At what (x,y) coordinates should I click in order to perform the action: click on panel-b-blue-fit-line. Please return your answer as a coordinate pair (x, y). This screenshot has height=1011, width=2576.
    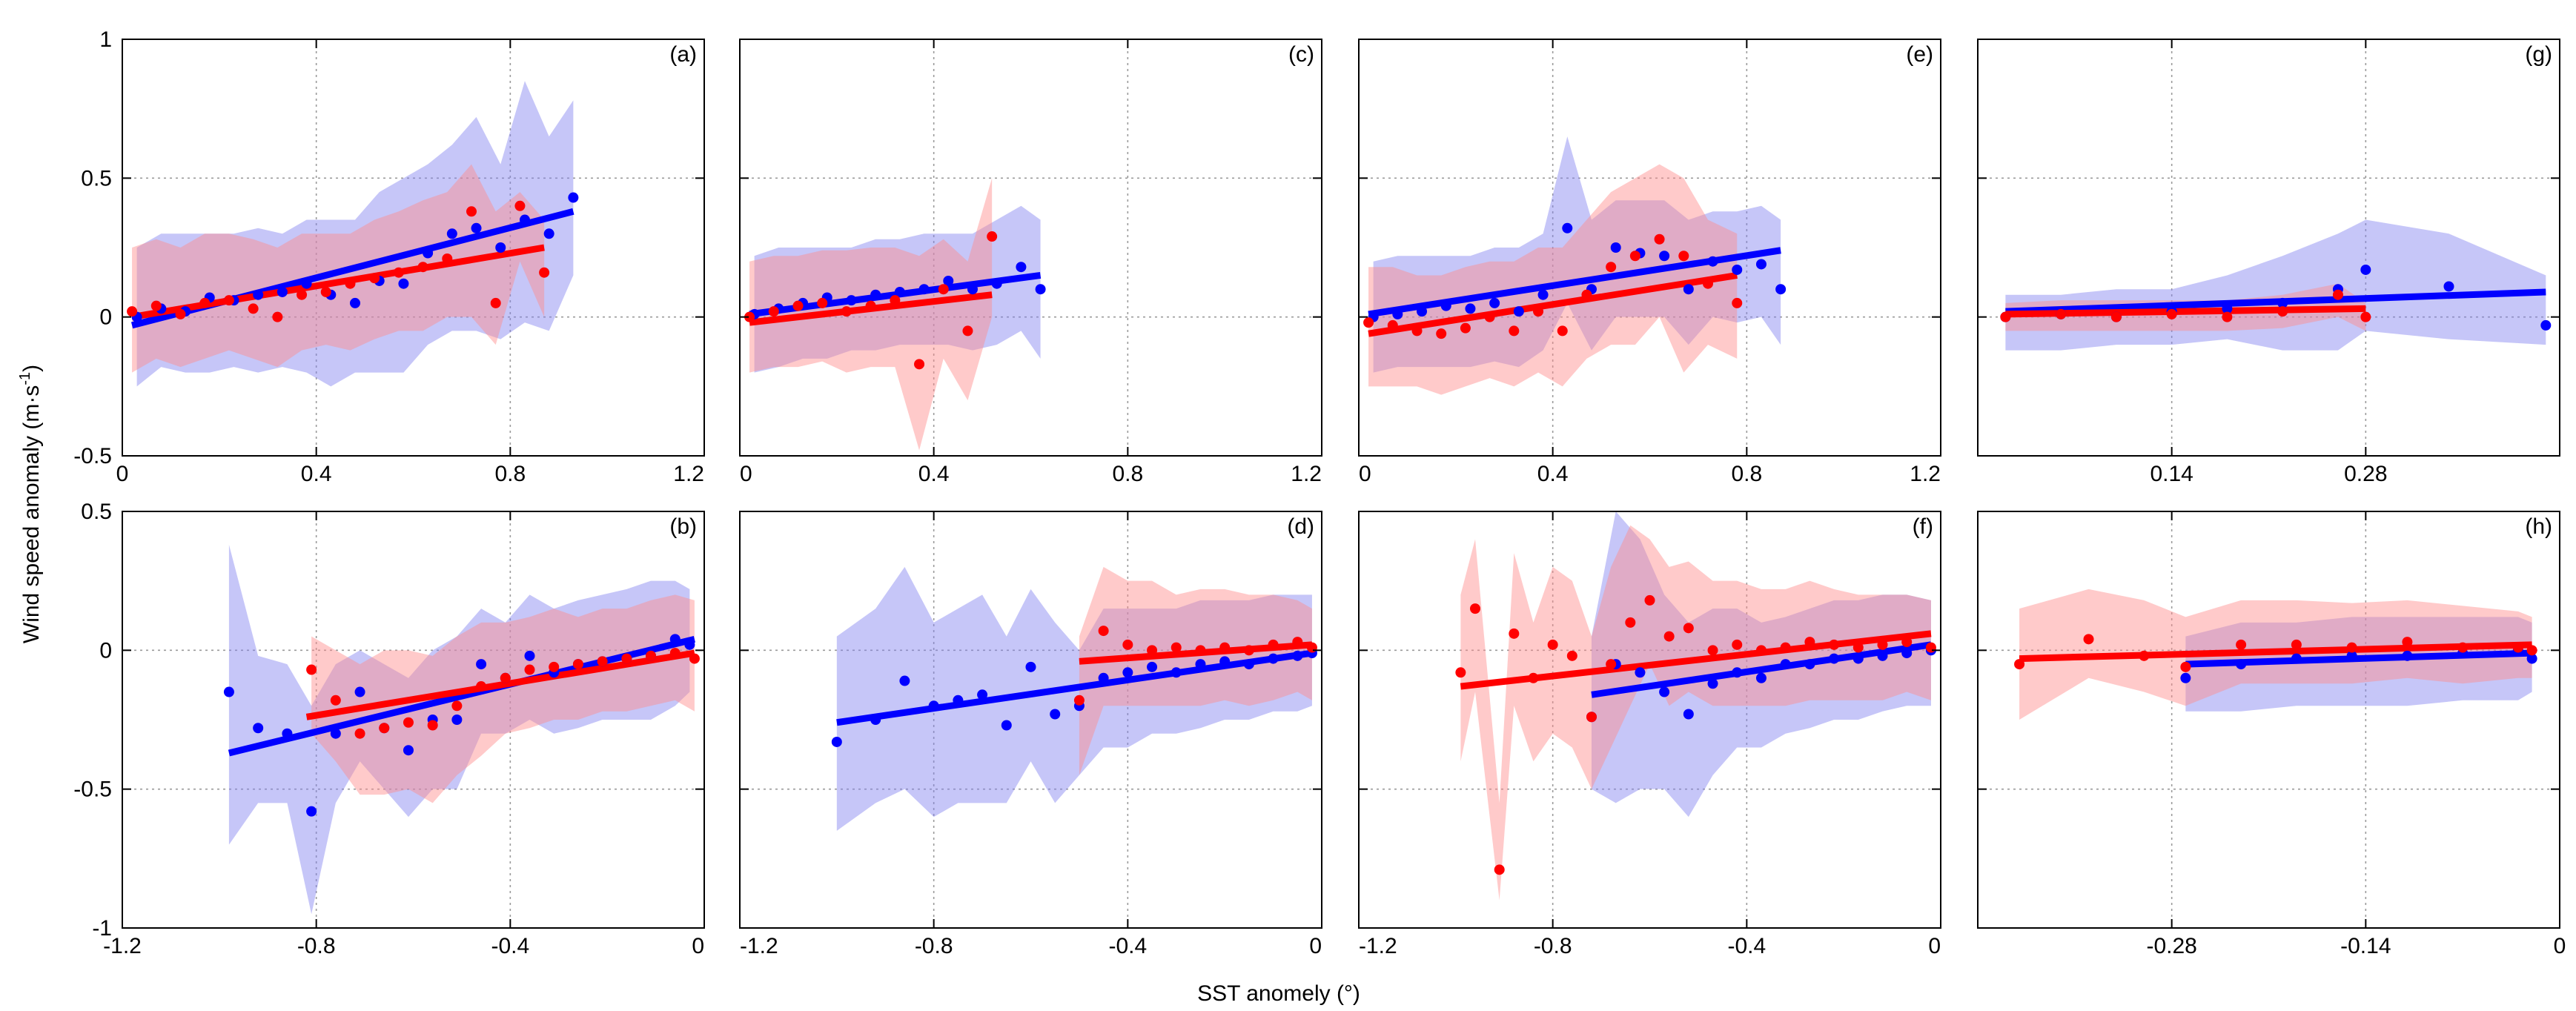
    Looking at the image, I should click on (461, 696).